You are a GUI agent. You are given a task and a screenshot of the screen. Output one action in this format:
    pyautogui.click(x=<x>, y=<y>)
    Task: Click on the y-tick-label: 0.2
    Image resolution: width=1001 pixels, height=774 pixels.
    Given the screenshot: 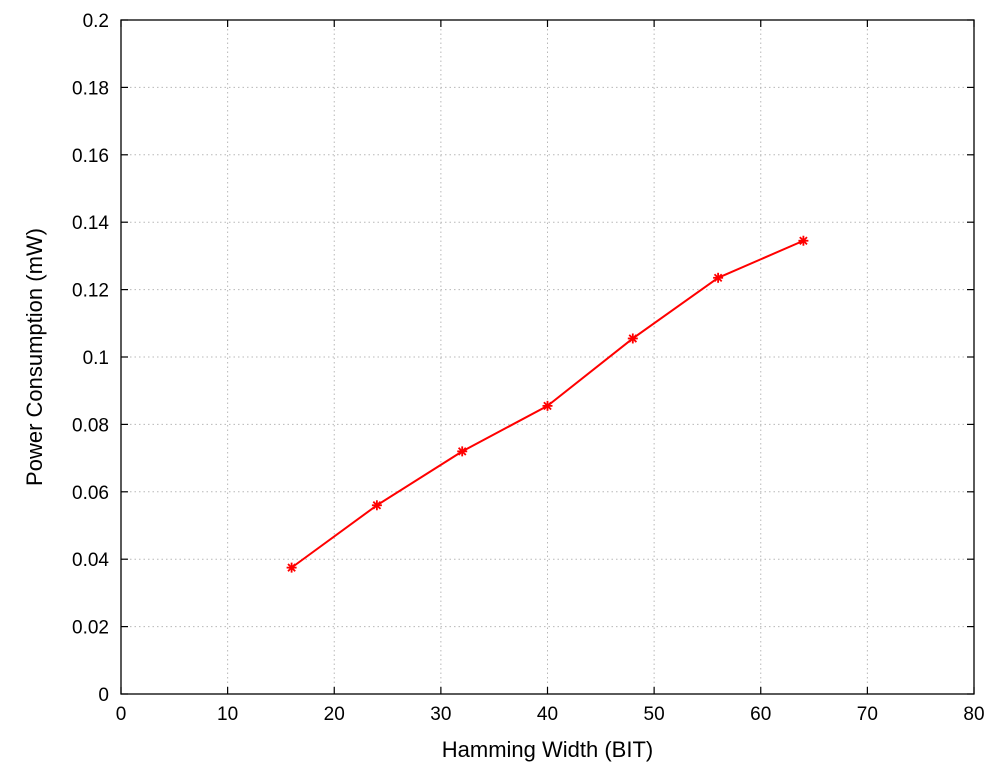 What is the action you would take?
    pyautogui.click(x=96, y=21)
    